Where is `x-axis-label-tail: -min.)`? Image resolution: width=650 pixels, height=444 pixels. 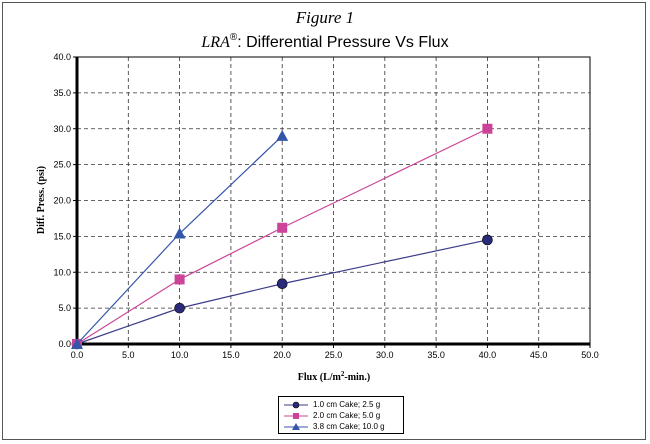 x-axis-label-tail: -min.) is located at coordinates (357, 377).